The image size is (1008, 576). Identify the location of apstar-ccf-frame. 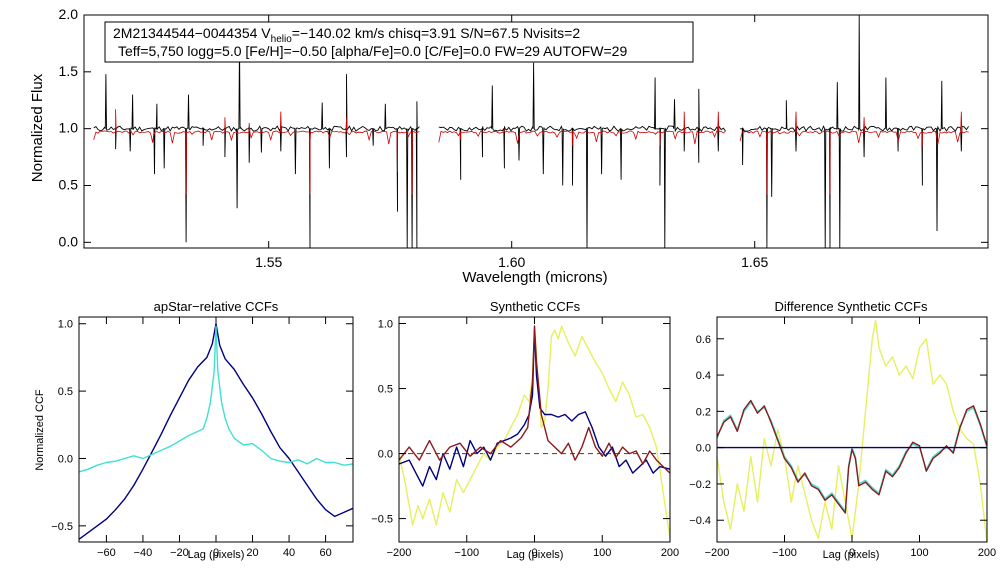
(216, 429).